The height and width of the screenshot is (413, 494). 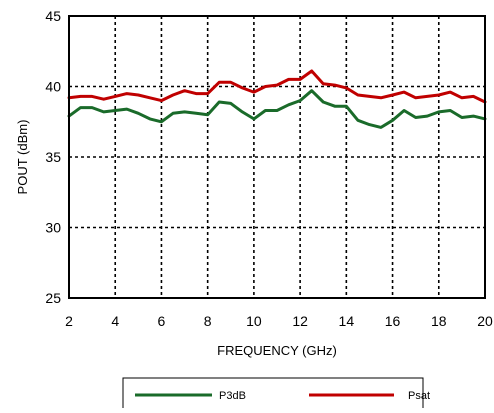 What do you see at coordinates (277, 350) in the screenshot?
I see `x-axis-label: FREQUENCY (GHz)` at bounding box center [277, 350].